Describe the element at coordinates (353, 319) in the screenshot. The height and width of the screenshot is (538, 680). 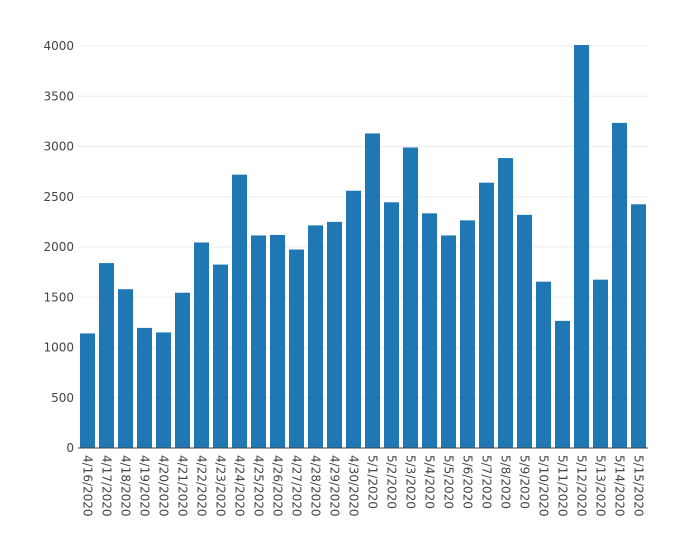
I see `bar-4/30/2020` at that location.